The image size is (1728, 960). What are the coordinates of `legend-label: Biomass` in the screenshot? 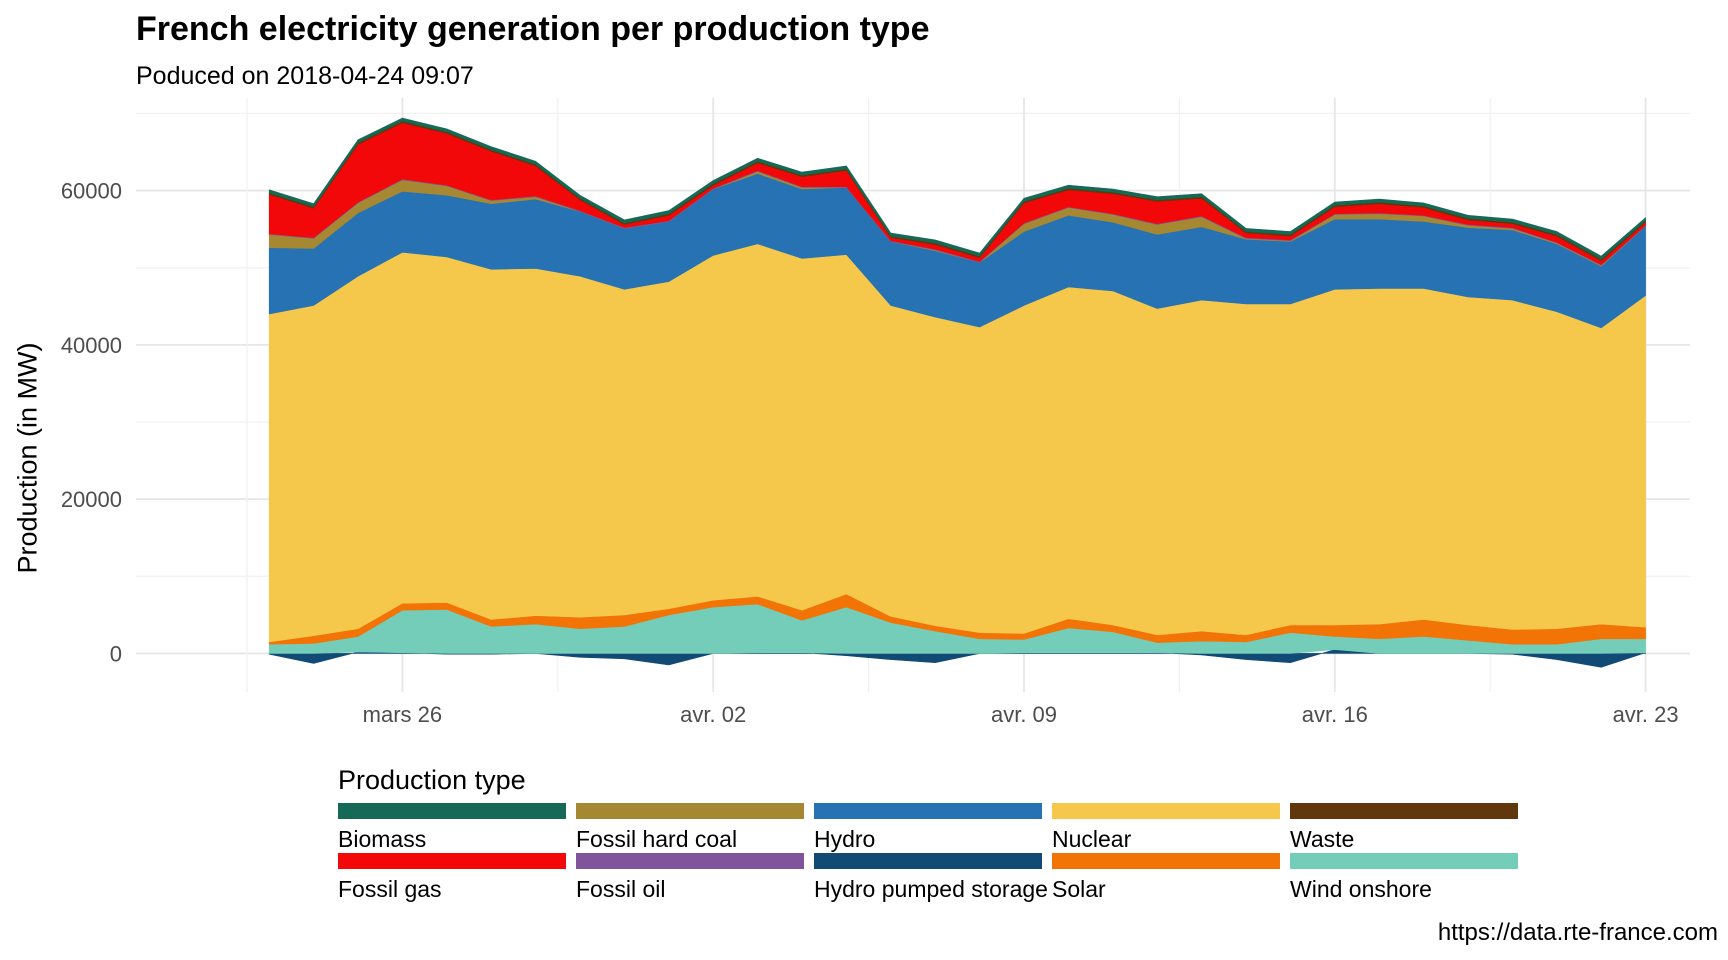 It's located at (382, 839).